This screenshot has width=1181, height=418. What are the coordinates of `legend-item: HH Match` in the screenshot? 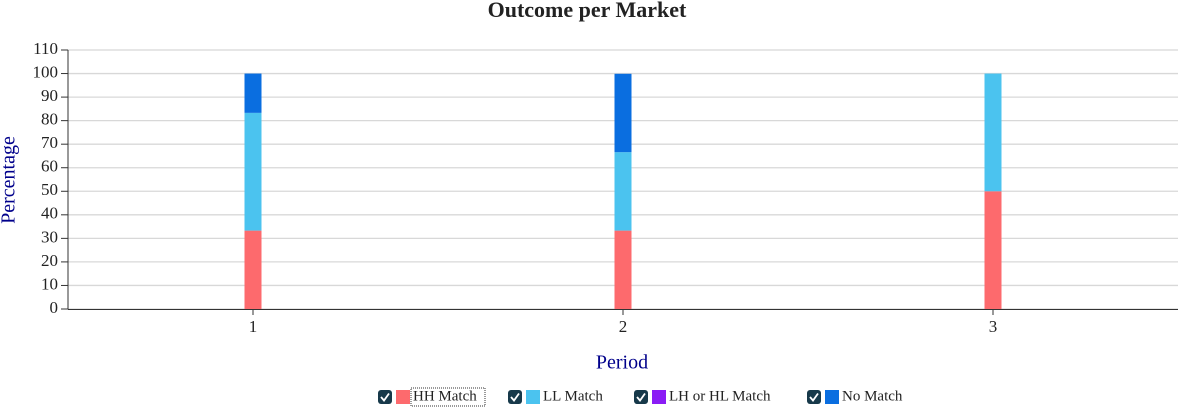 It's located at (432, 397).